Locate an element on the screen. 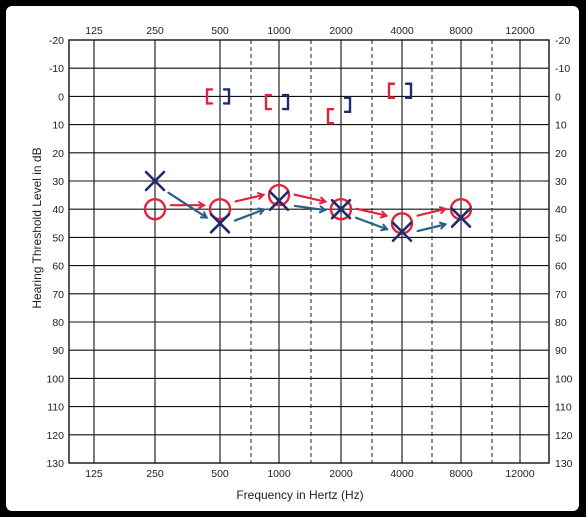 Image resolution: width=586 pixels, height=517 pixels. y-tick-label-right: 70 is located at coordinates (561, 295).